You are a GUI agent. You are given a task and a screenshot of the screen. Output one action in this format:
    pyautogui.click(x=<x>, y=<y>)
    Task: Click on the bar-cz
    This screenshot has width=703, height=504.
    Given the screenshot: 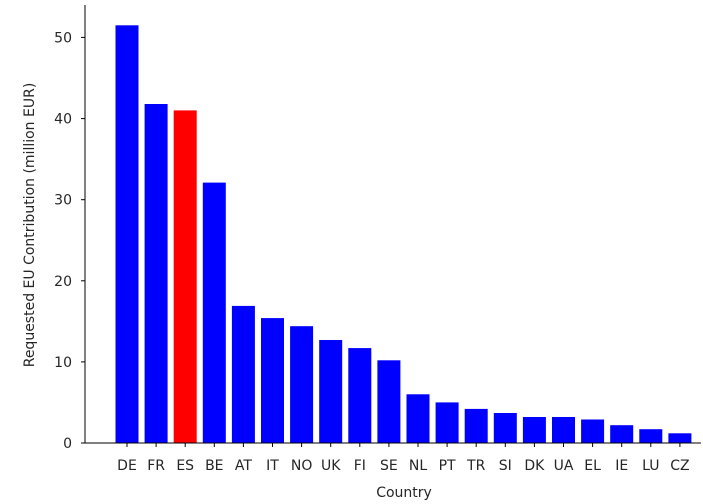 What is the action you would take?
    pyautogui.click(x=680, y=438)
    